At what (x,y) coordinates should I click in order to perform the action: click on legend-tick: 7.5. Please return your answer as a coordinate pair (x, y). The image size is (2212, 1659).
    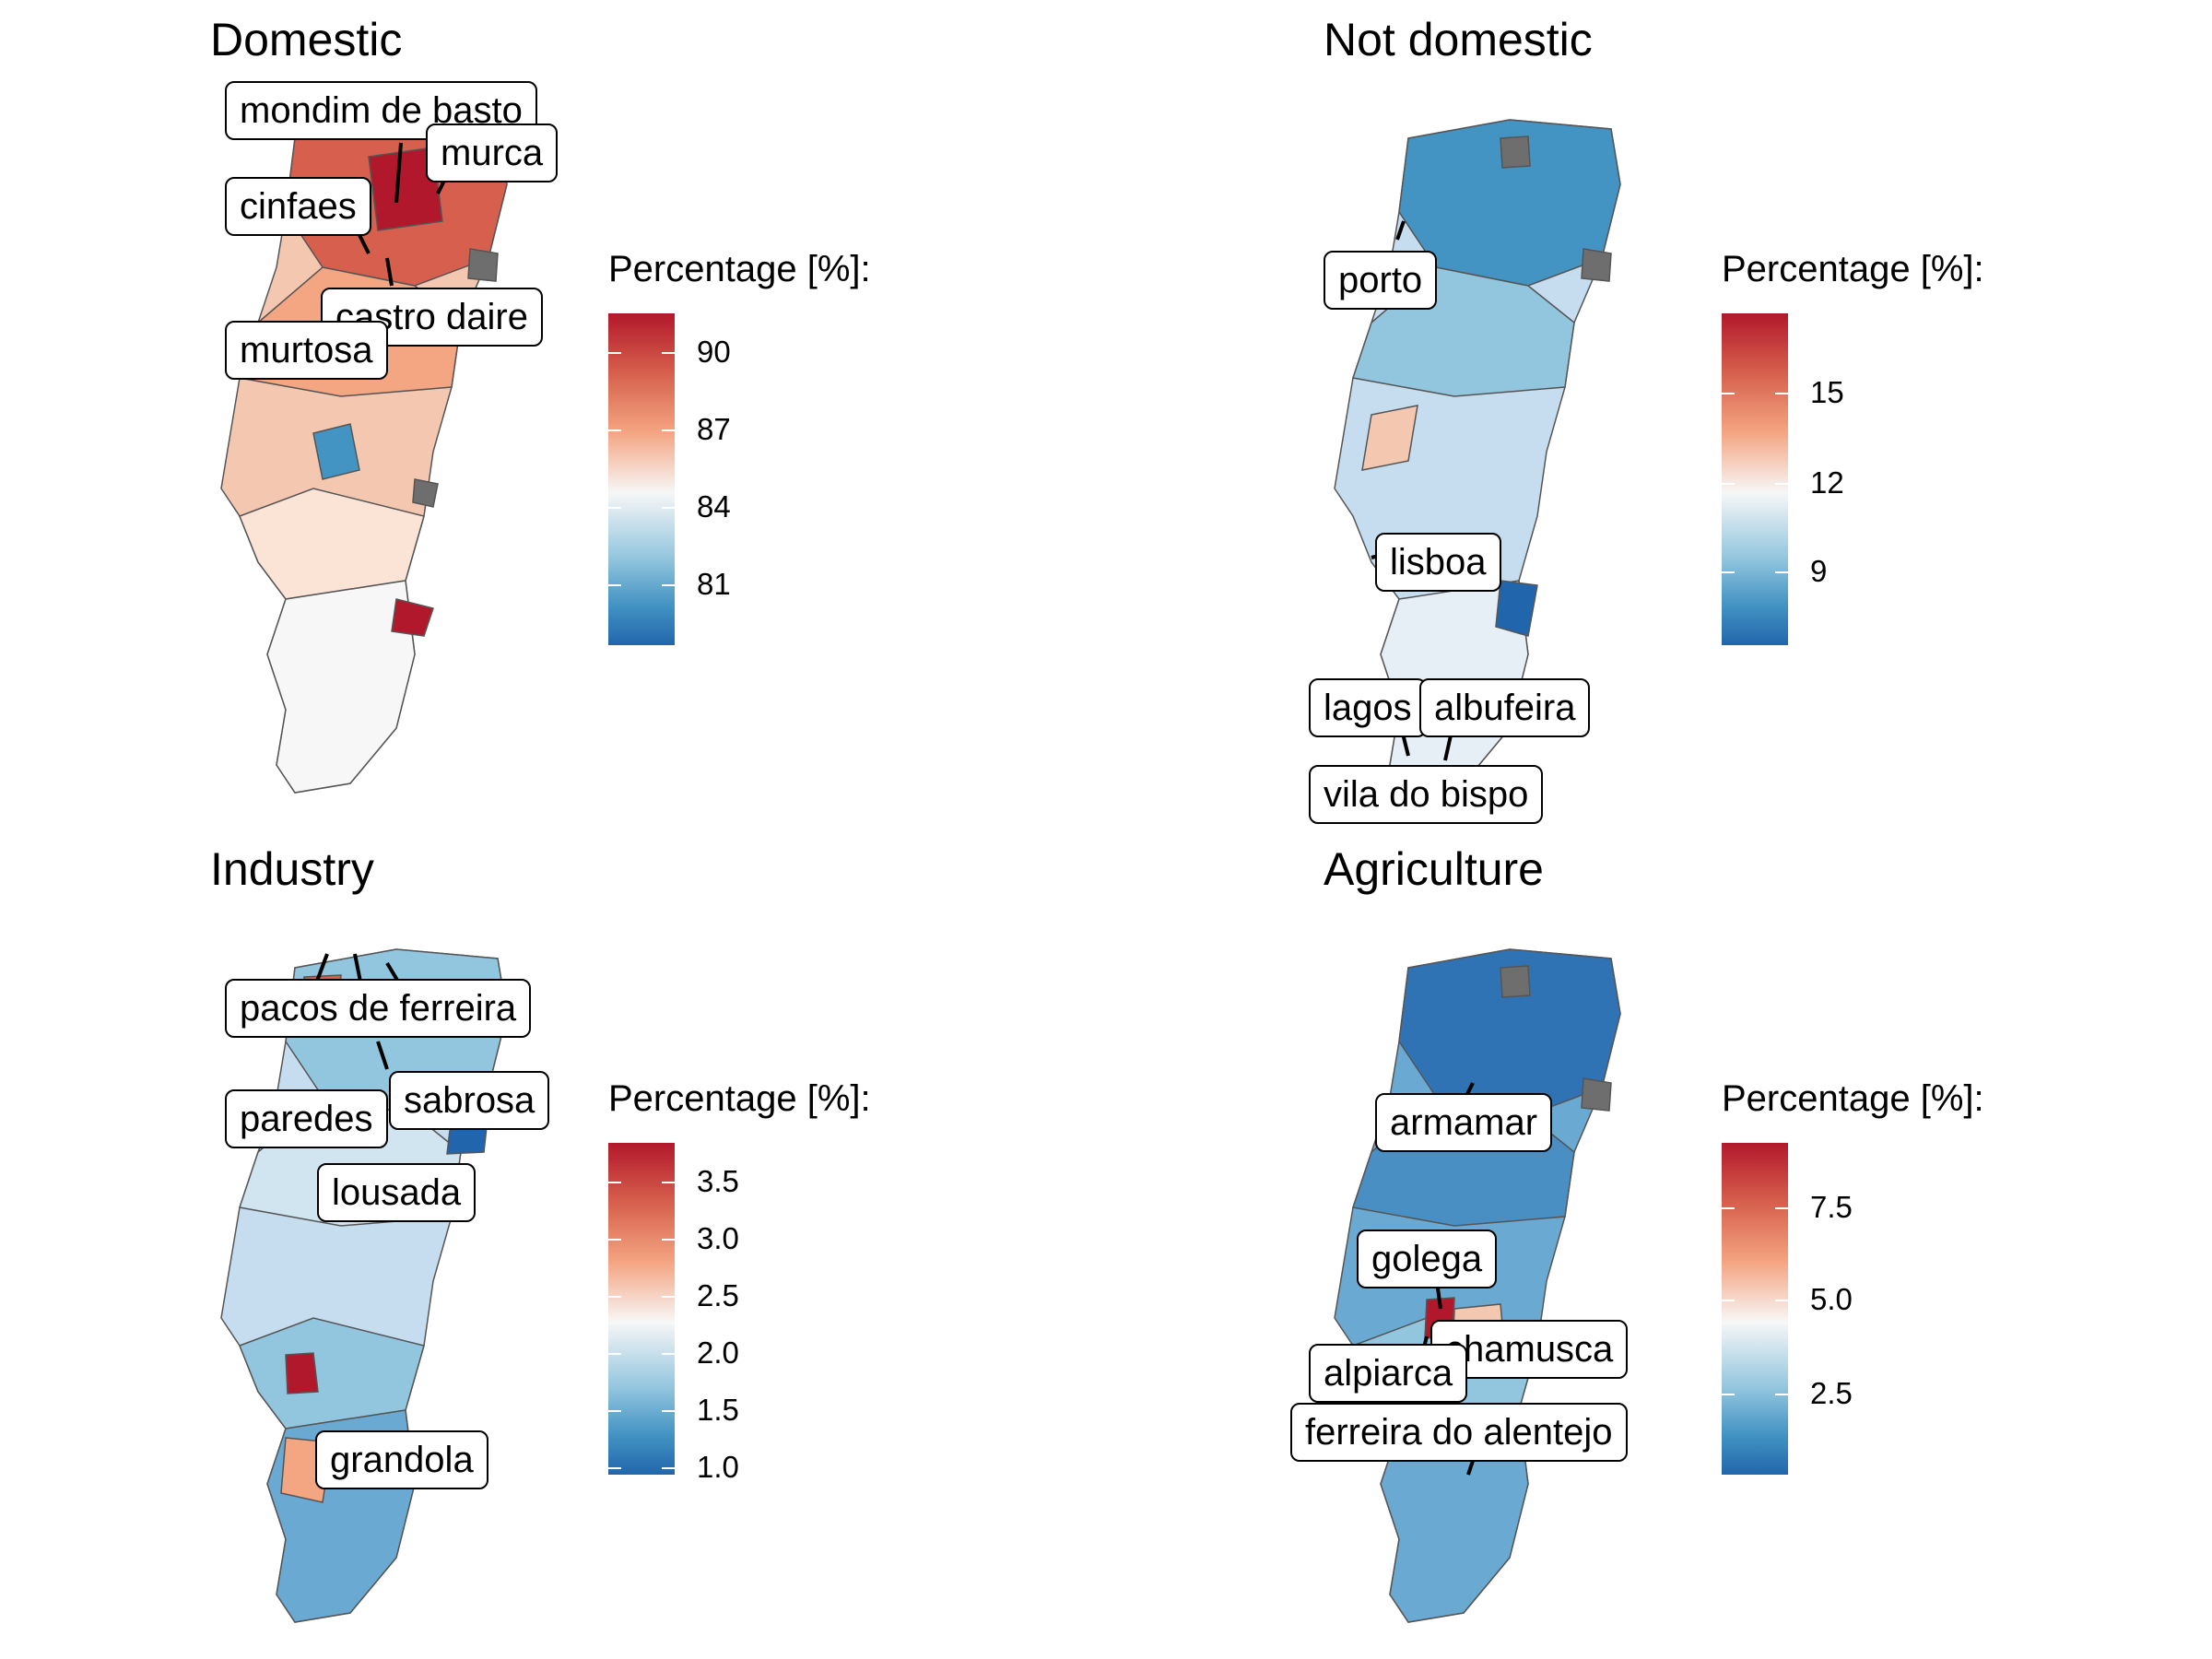
    Looking at the image, I should click on (1831, 1207).